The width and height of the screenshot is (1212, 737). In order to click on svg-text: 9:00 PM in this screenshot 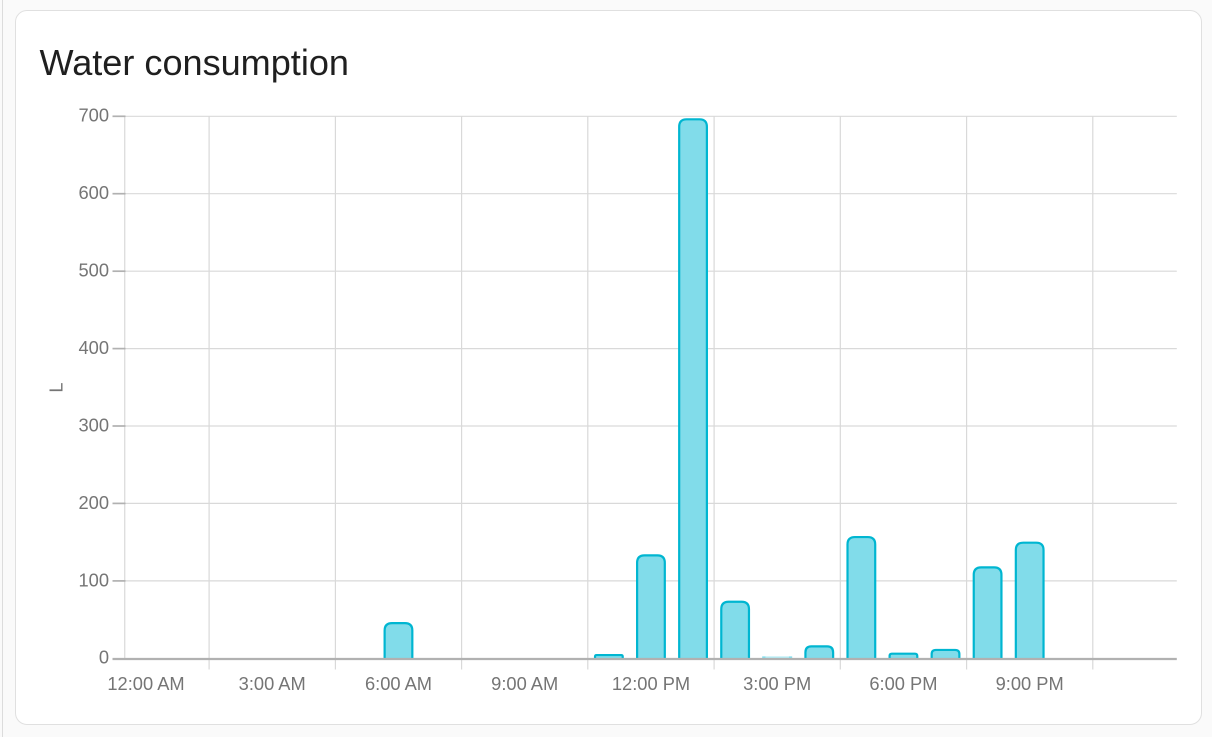, I will do `click(1030, 683)`.